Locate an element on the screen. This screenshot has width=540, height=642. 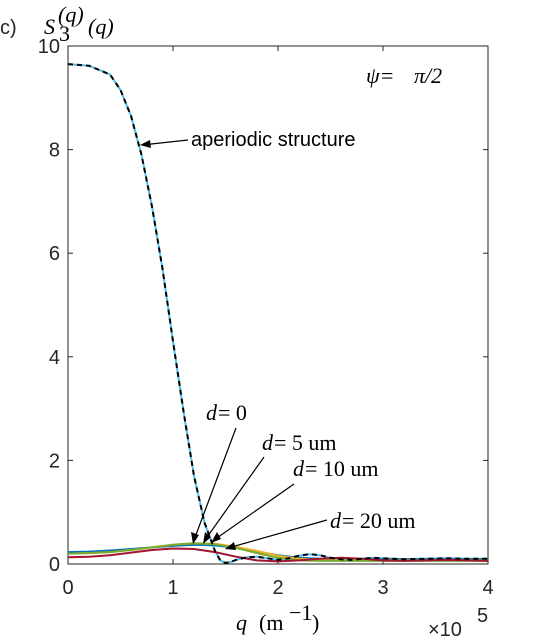
annotation-d20: d = 20 um is located at coordinates (320, 529).